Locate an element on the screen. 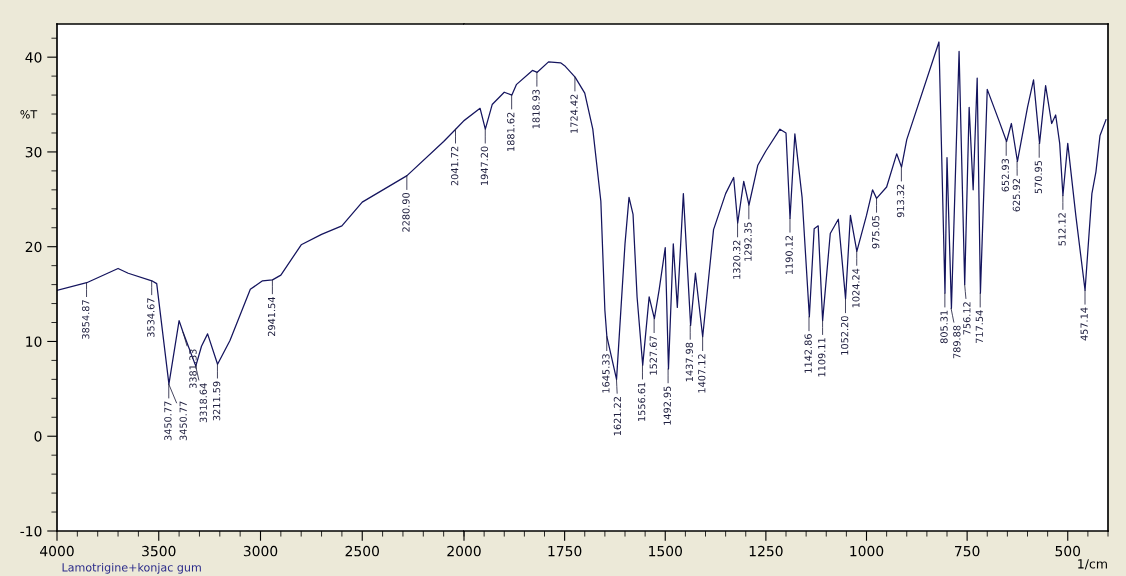  annotation: 1320.32 is located at coordinates (737, 259).